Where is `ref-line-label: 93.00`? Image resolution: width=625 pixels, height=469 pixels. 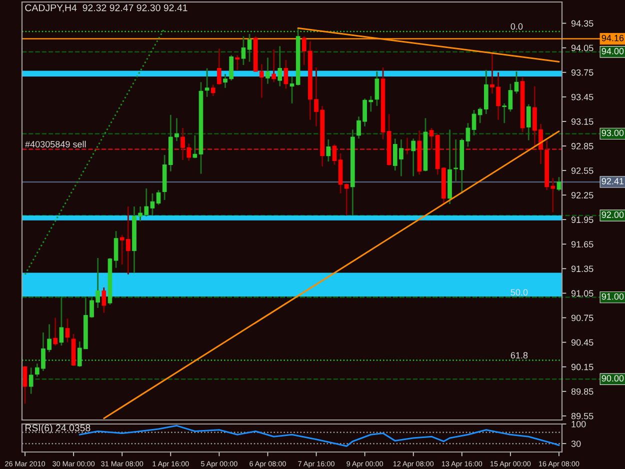 ref-line-label: 93.00 is located at coordinates (613, 133).